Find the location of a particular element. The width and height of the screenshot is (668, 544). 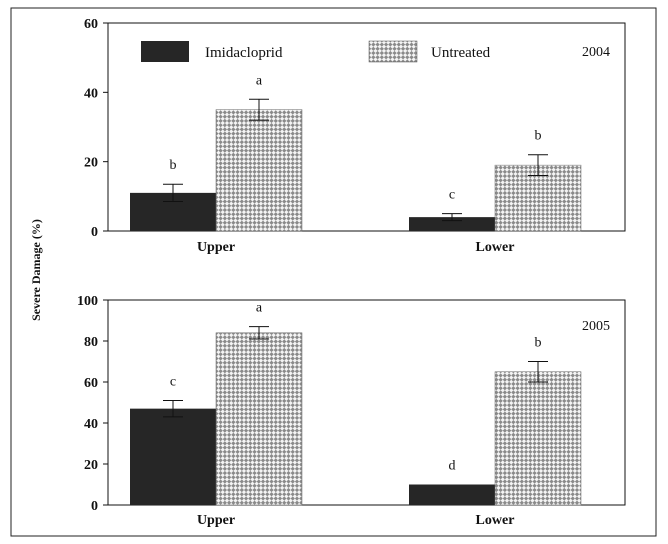

legend: Imidacloprid Untreated is located at coordinates (316, 51).